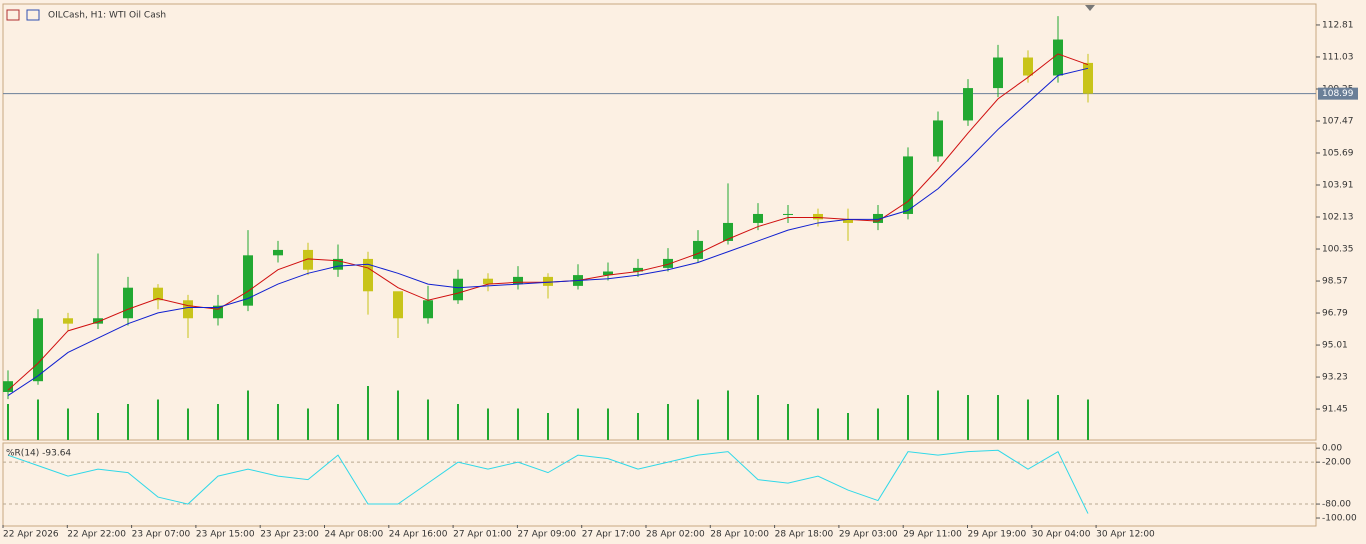 Image resolution: width=1366 pixels, height=544 pixels. Describe the element at coordinates (161, 535) in the screenshot. I see `x-tick-label: 23 Apr 07:00` at that location.